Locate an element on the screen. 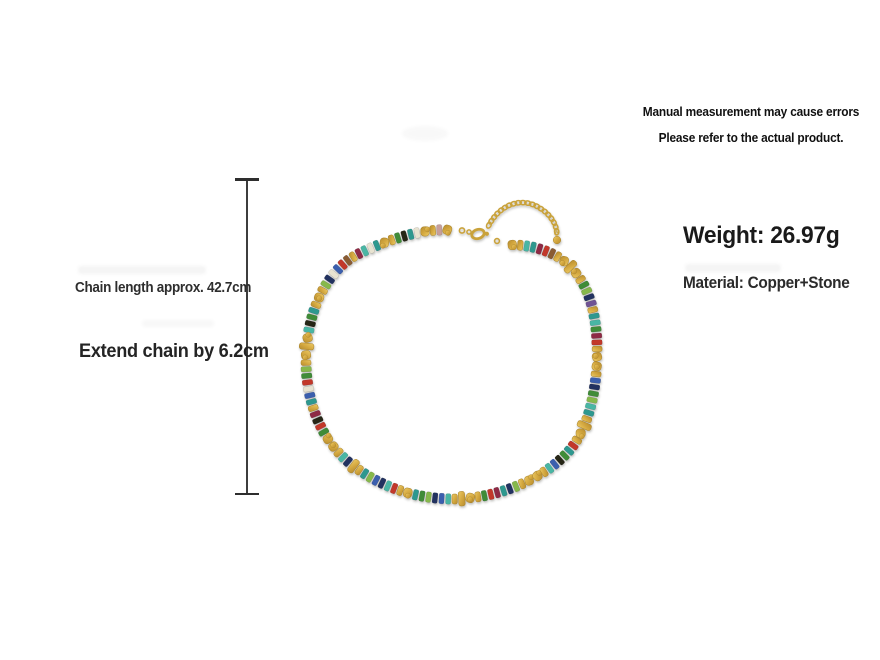 The height and width of the screenshot is (660, 880). chain-length-label: Chain length approx. 42.7cm is located at coordinates (163, 288).